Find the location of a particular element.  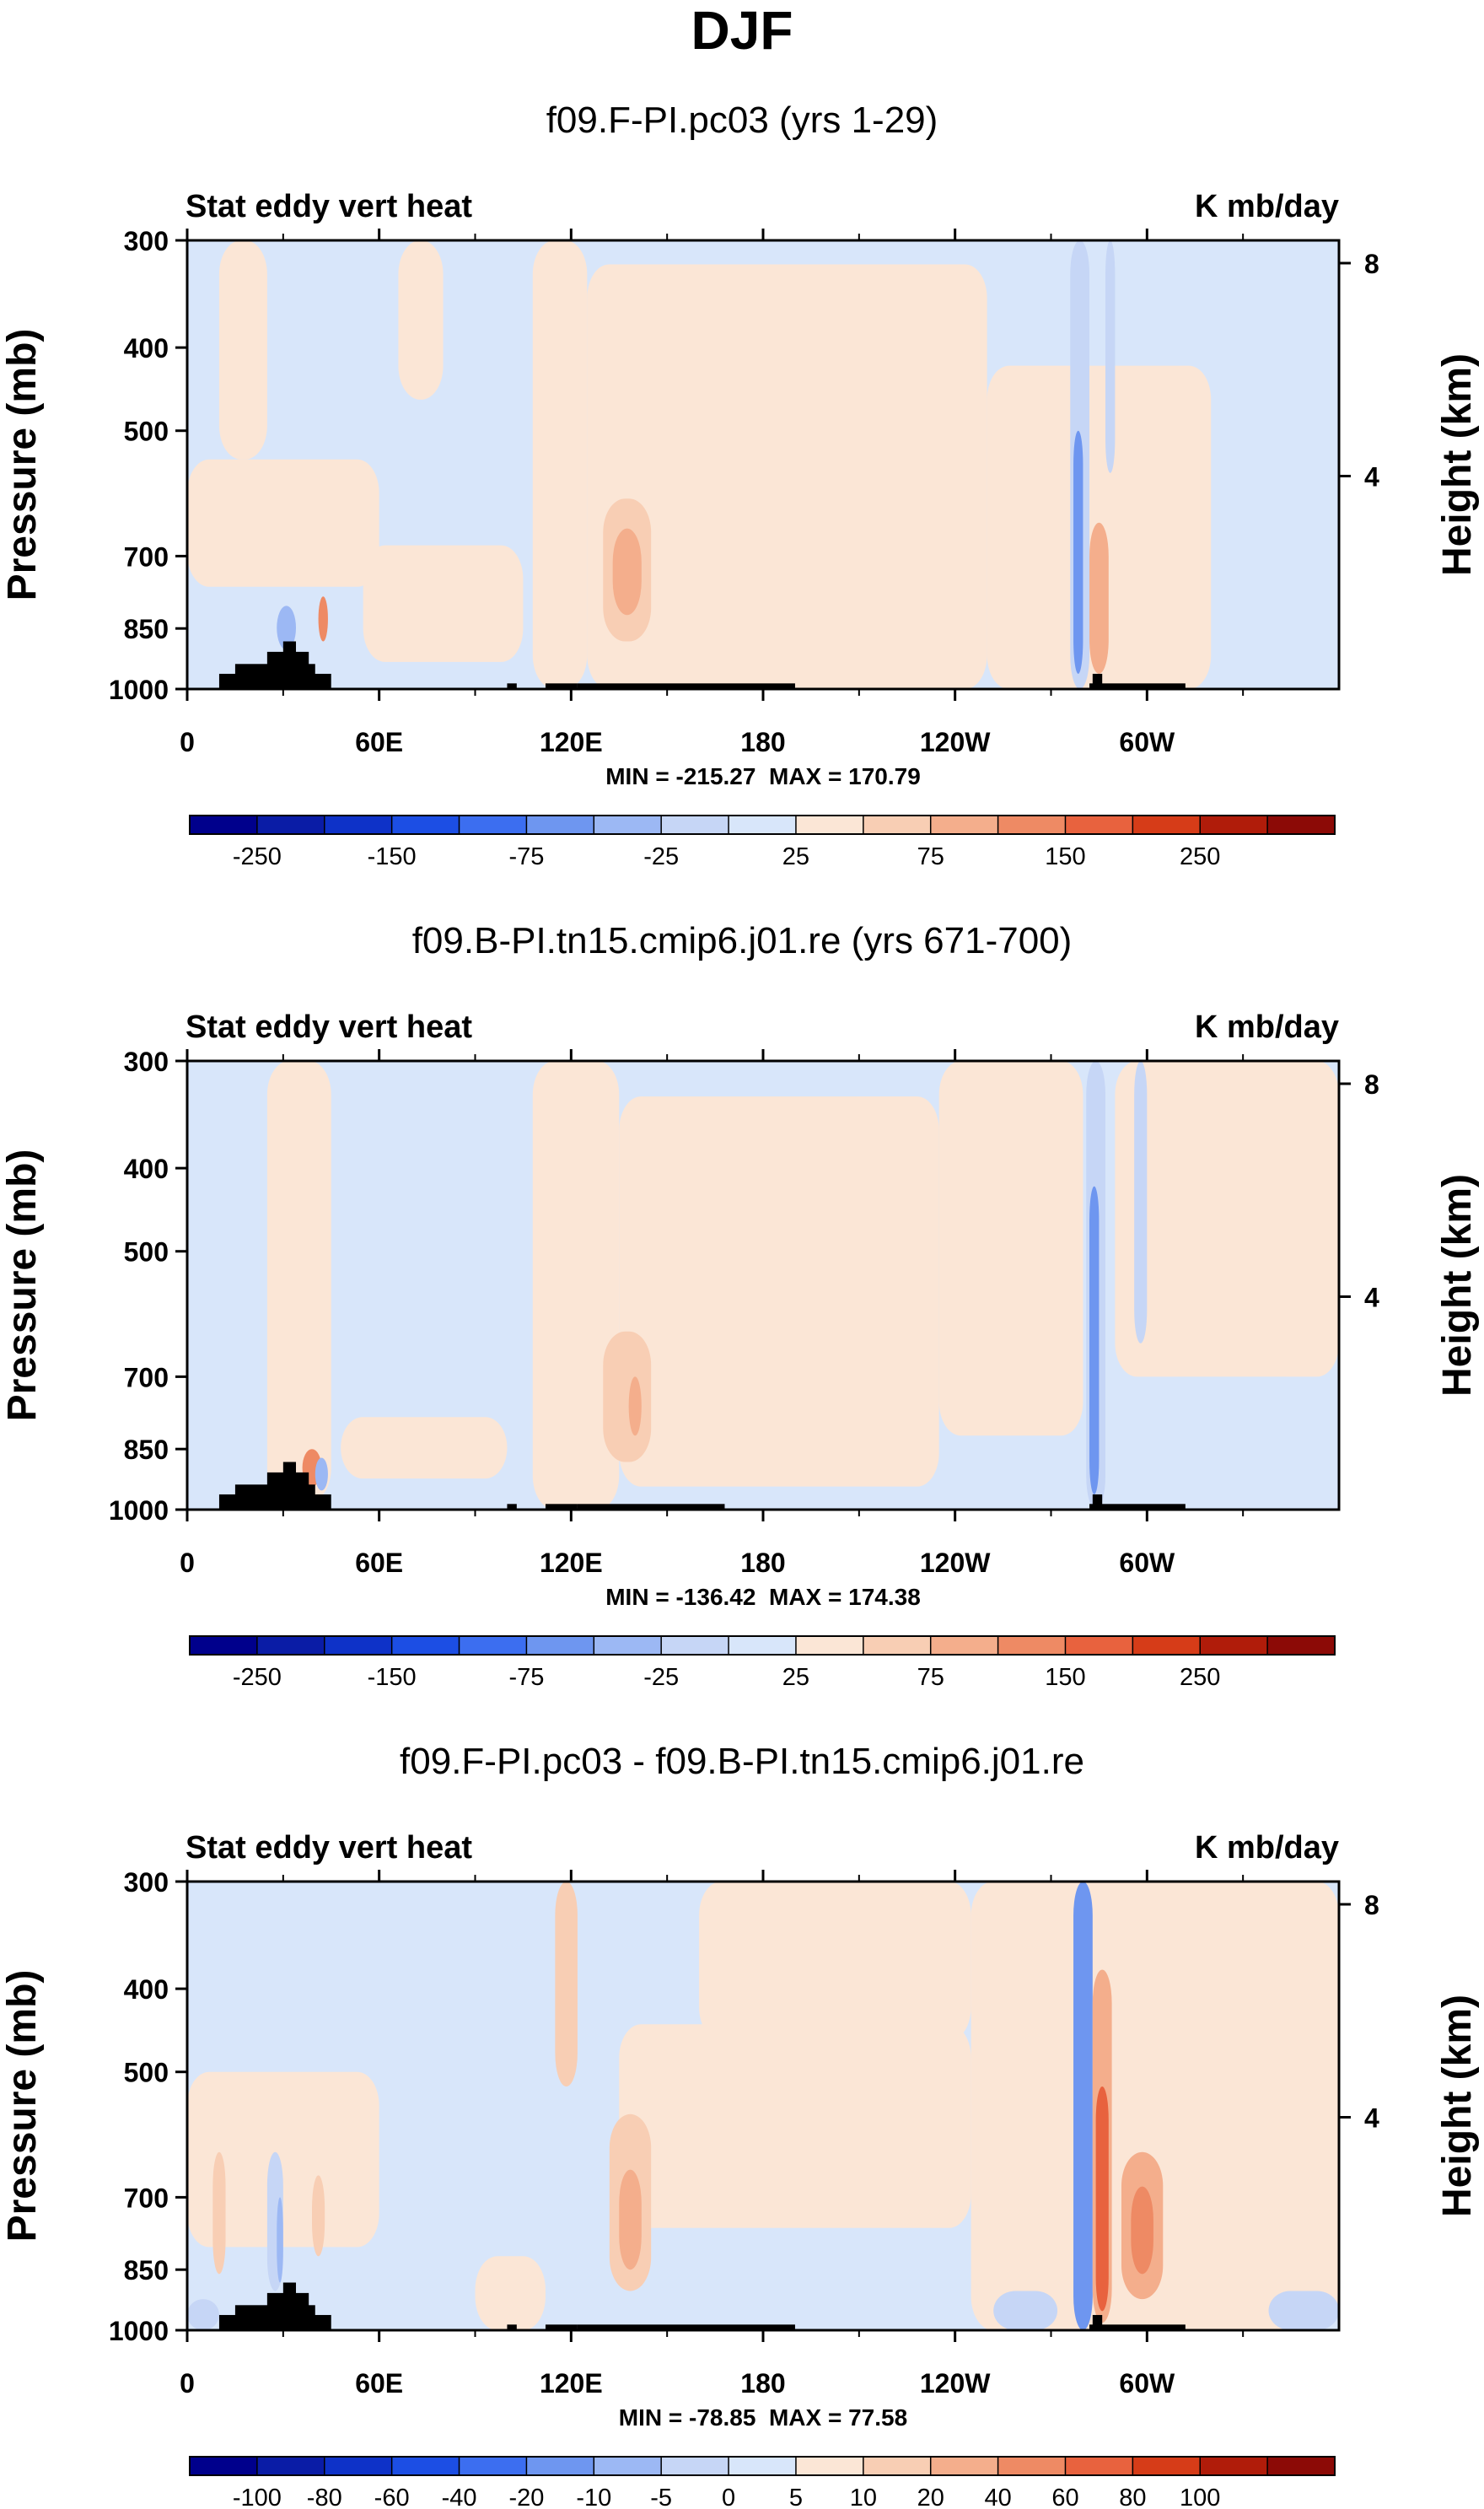

colorbar-label: 150 is located at coordinates (1065, 1677).